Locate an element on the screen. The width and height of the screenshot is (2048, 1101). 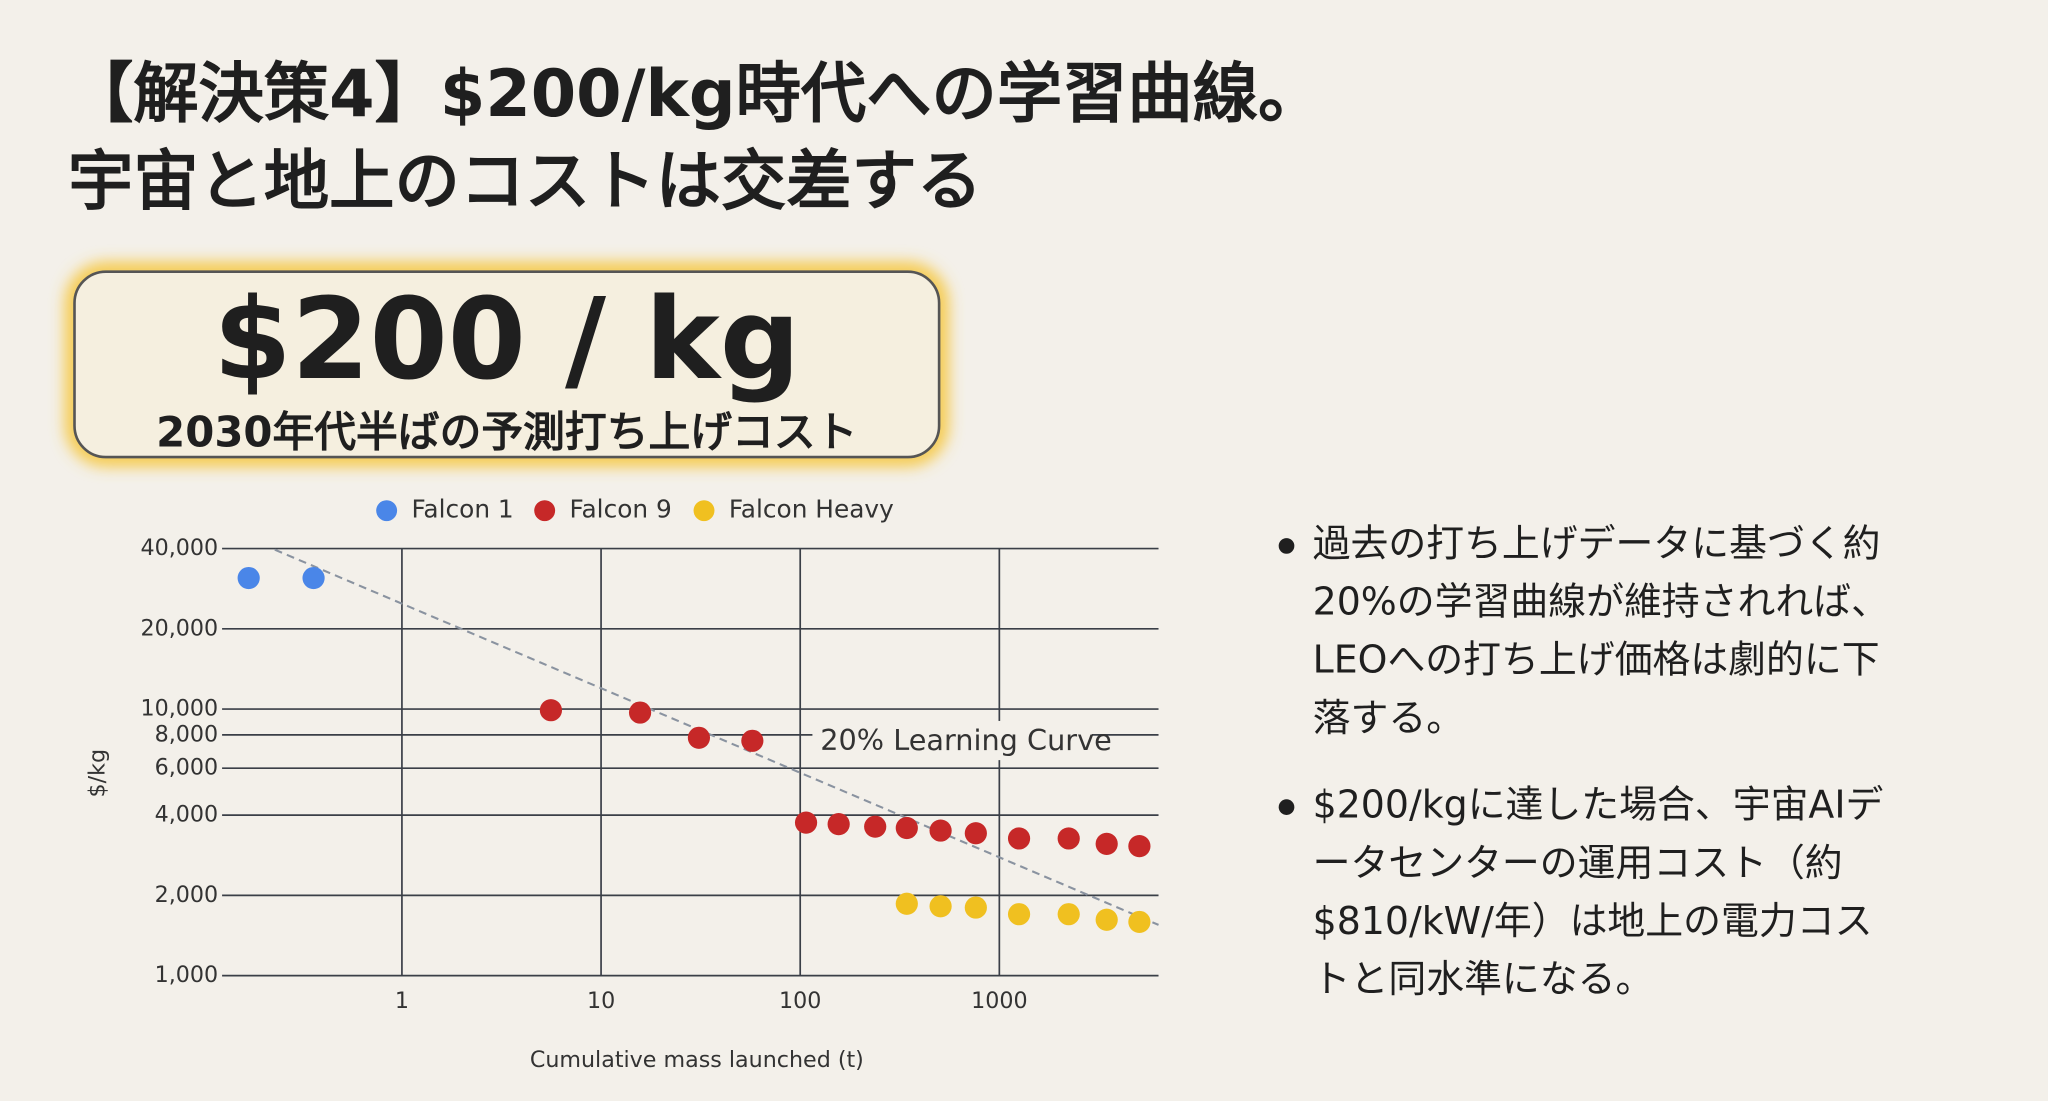
bullet-text: $810/kW/年）は地上の電力コス is located at coordinates (1593, 921).